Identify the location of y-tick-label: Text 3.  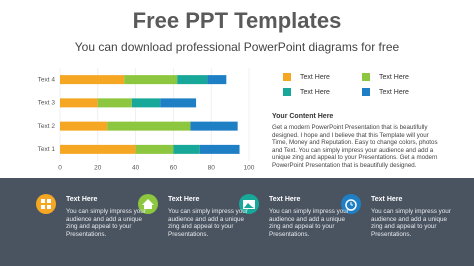
(47, 103).